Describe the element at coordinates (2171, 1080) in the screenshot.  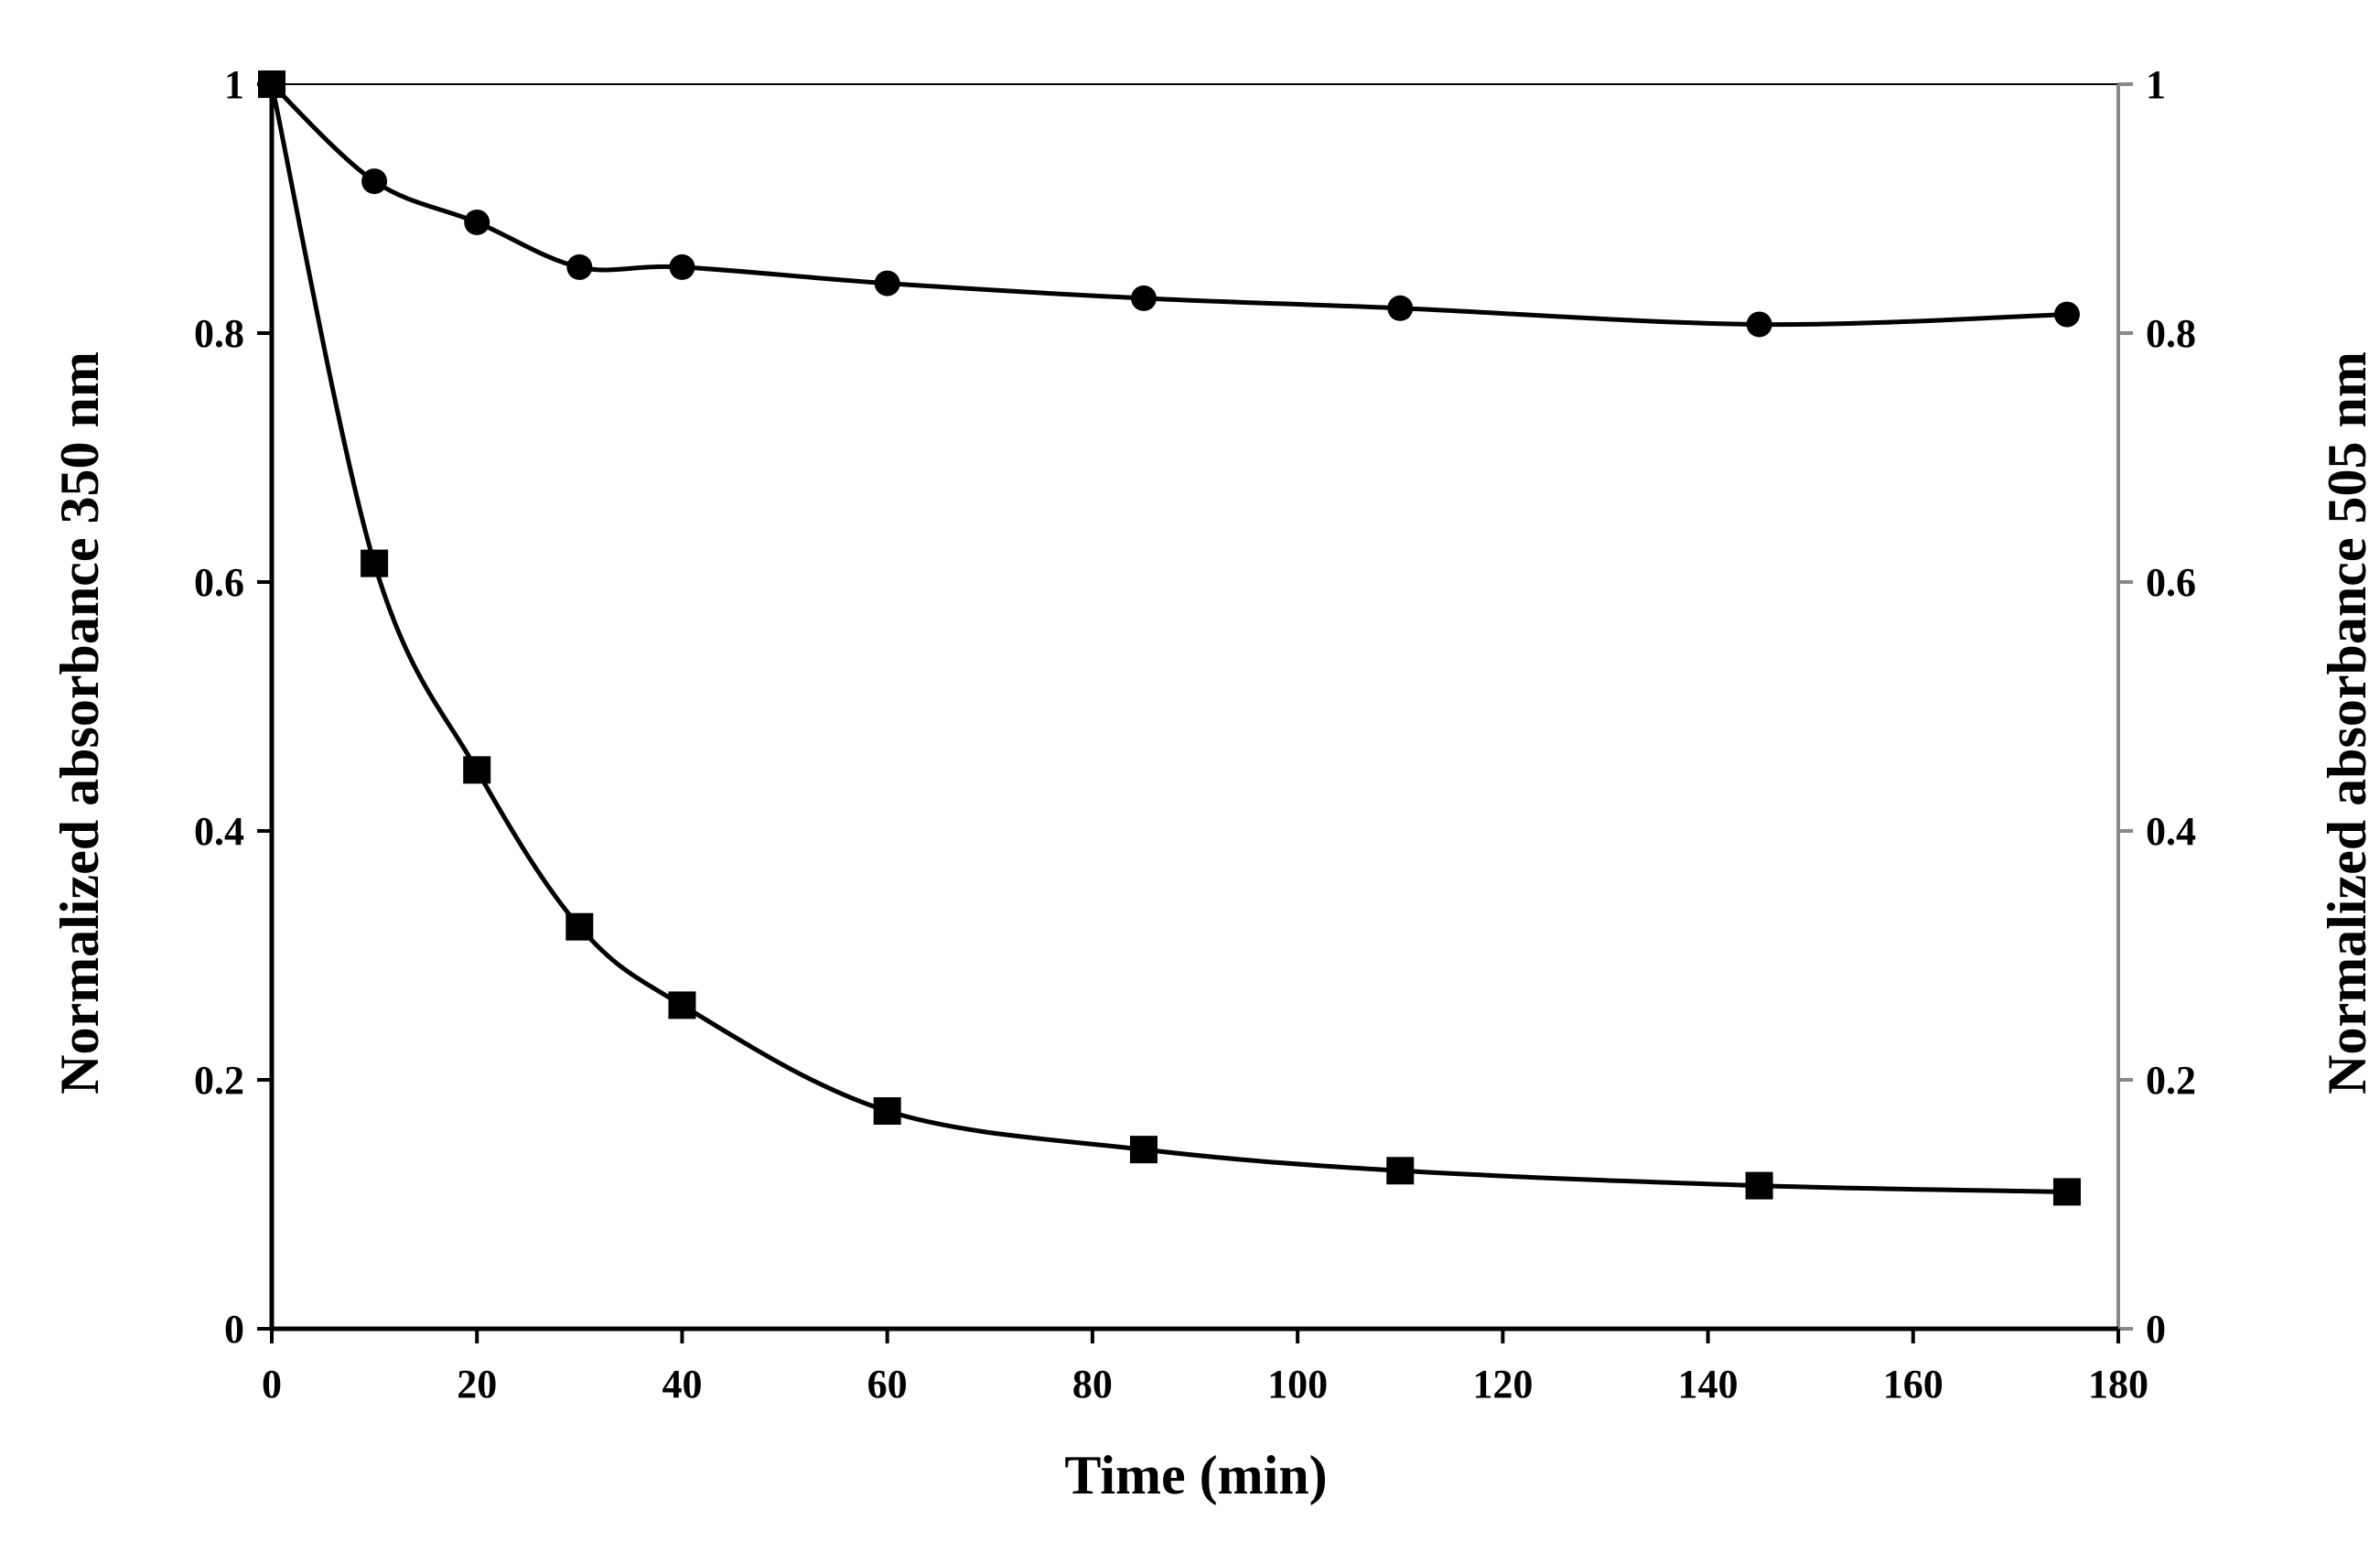
I see `y2-tick-label: 0.2` at that location.